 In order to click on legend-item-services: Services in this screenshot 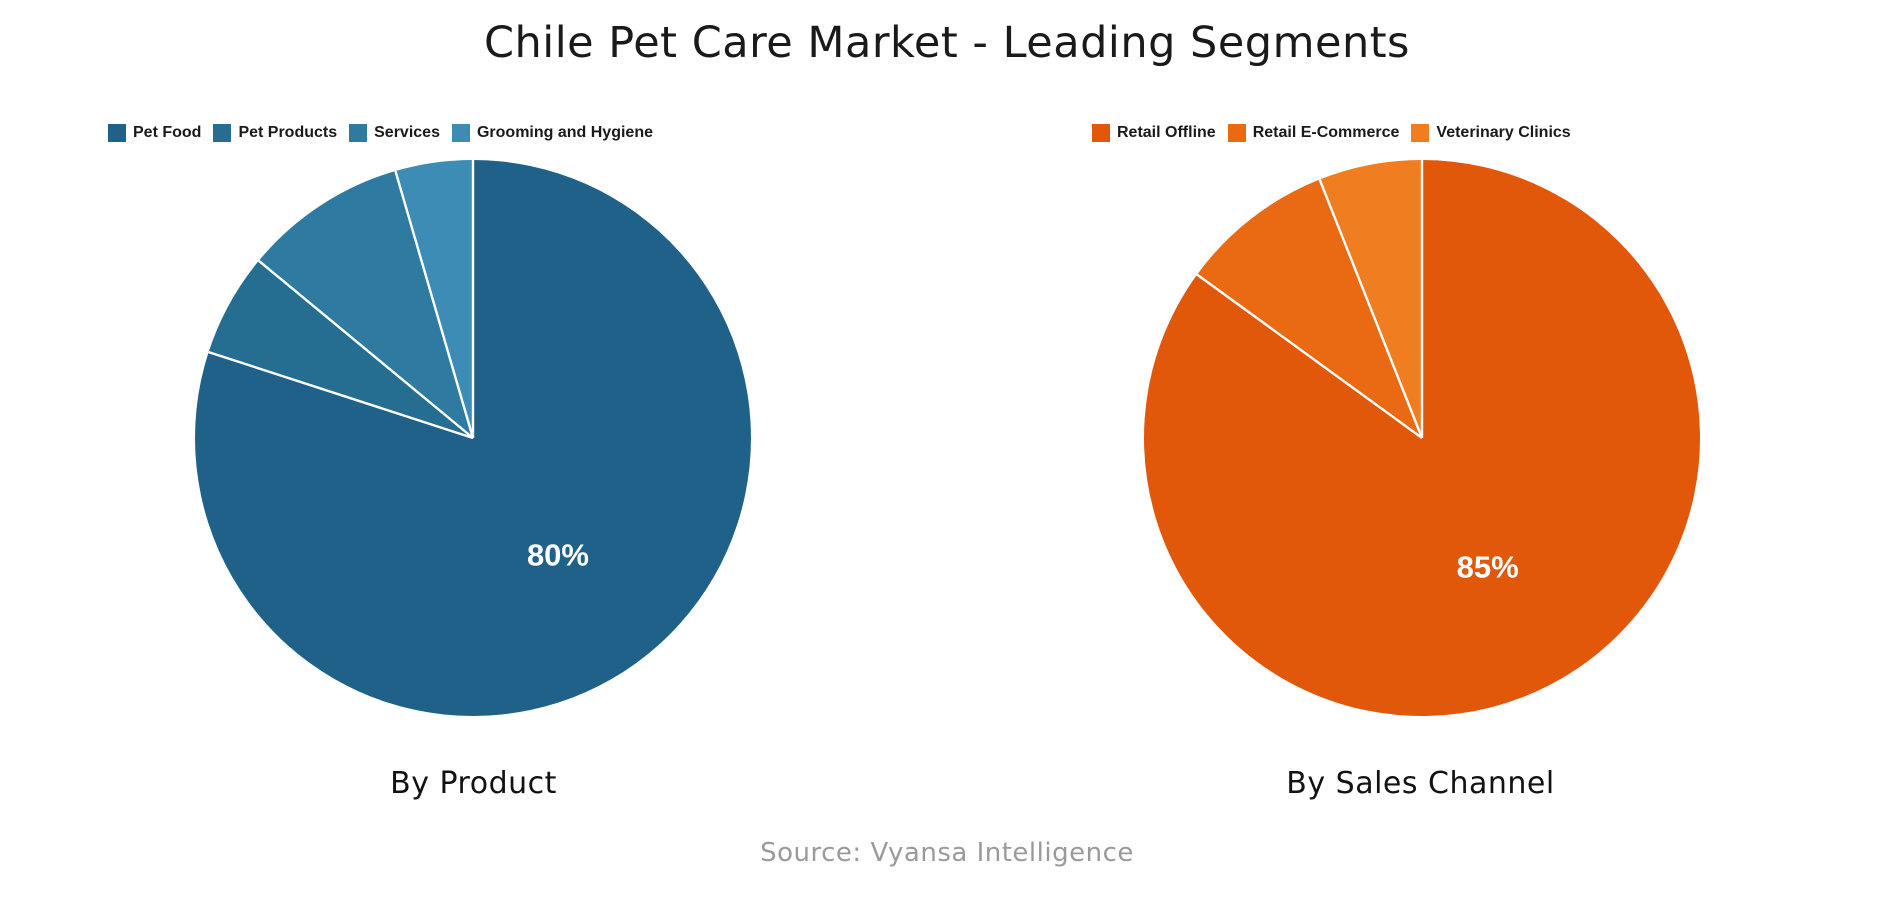, I will do `click(394, 133)`.